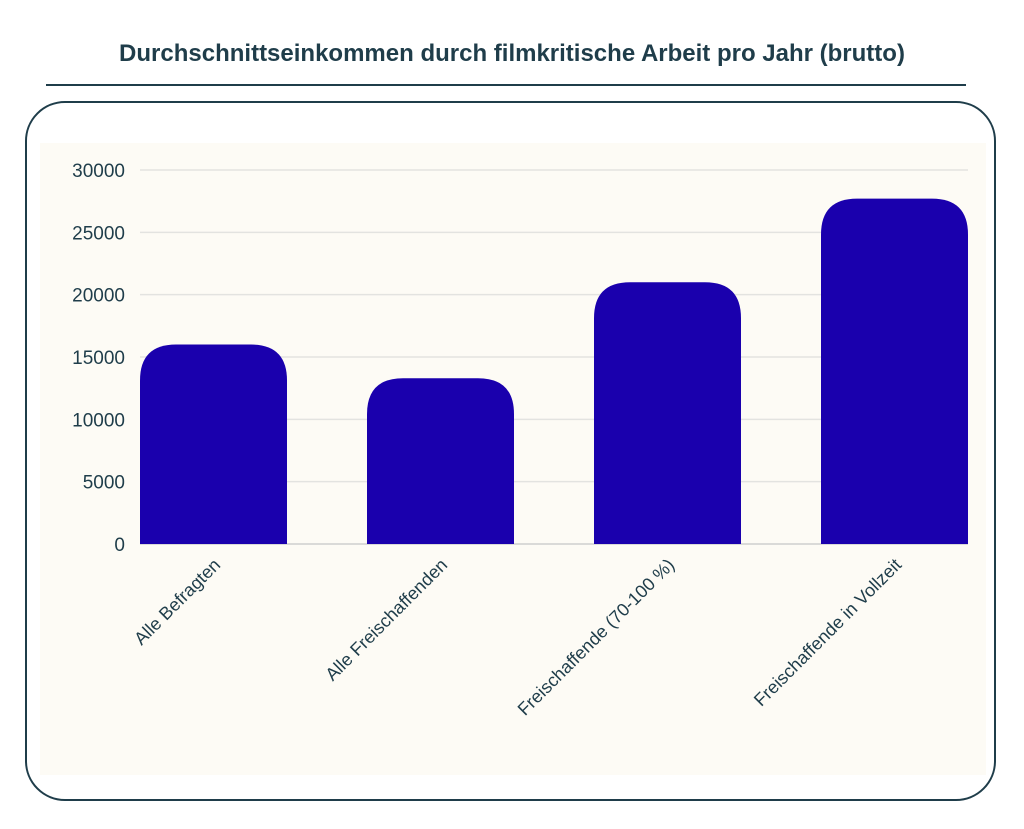 The height and width of the screenshot is (829, 1024). Describe the element at coordinates (98, 171) in the screenshot. I see `y-tick-label: 30000` at that location.